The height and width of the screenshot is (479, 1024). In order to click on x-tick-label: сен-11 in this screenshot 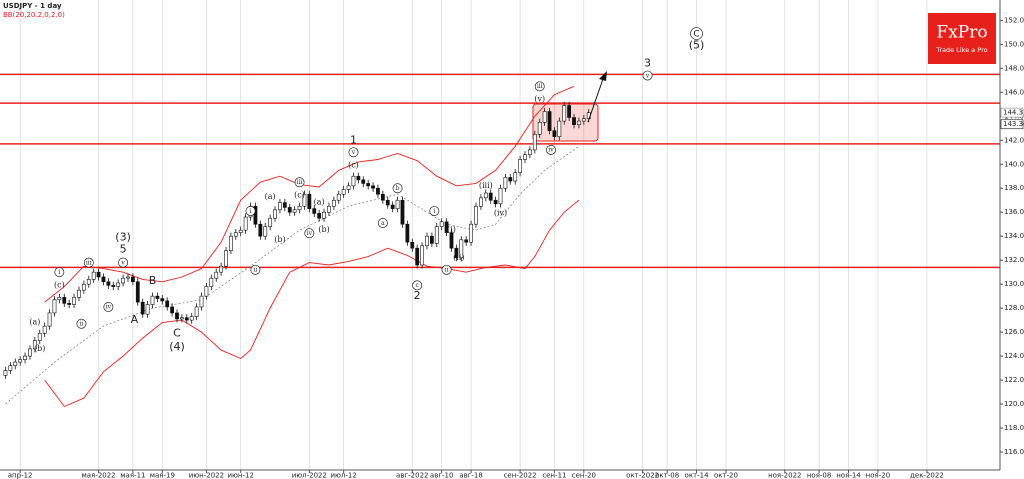, I will do `click(554, 475)`.